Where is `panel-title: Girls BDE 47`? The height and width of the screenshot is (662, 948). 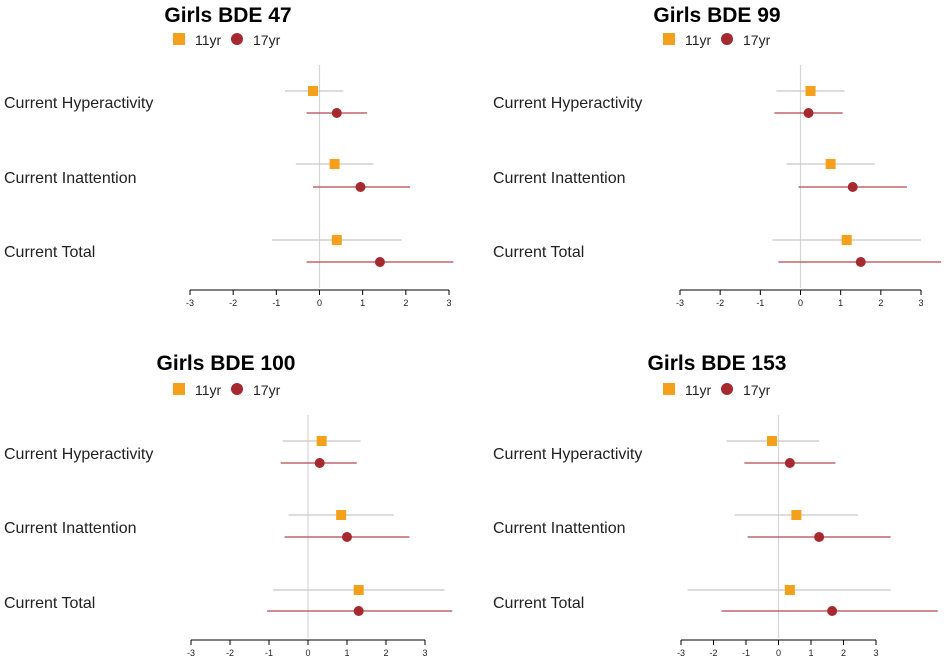 panel-title: Girls BDE 47 is located at coordinates (227, 15).